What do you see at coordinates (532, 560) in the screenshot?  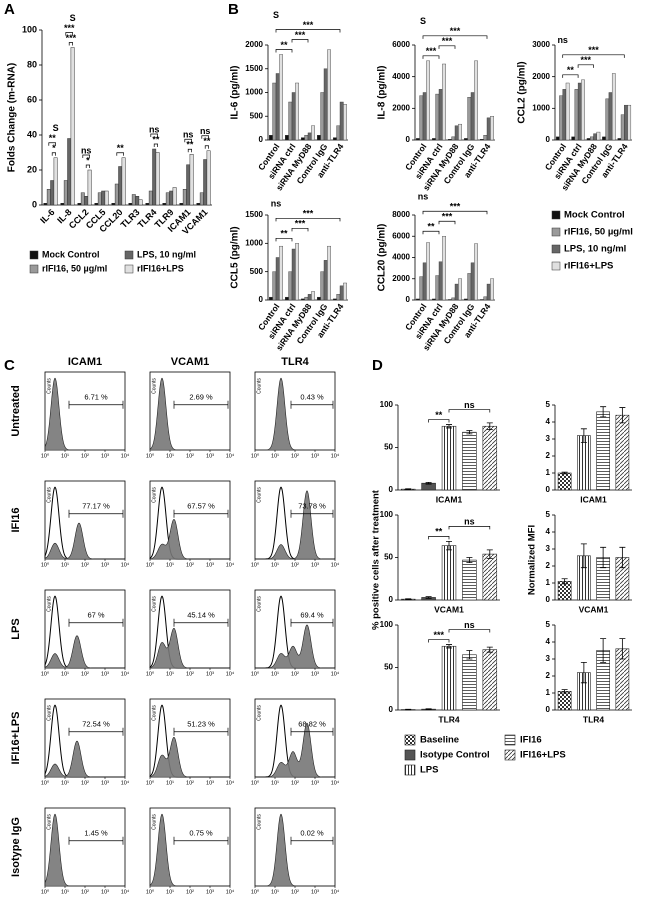 I see `y-axis-label: Normalized MFI` at bounding box center [532, 560].